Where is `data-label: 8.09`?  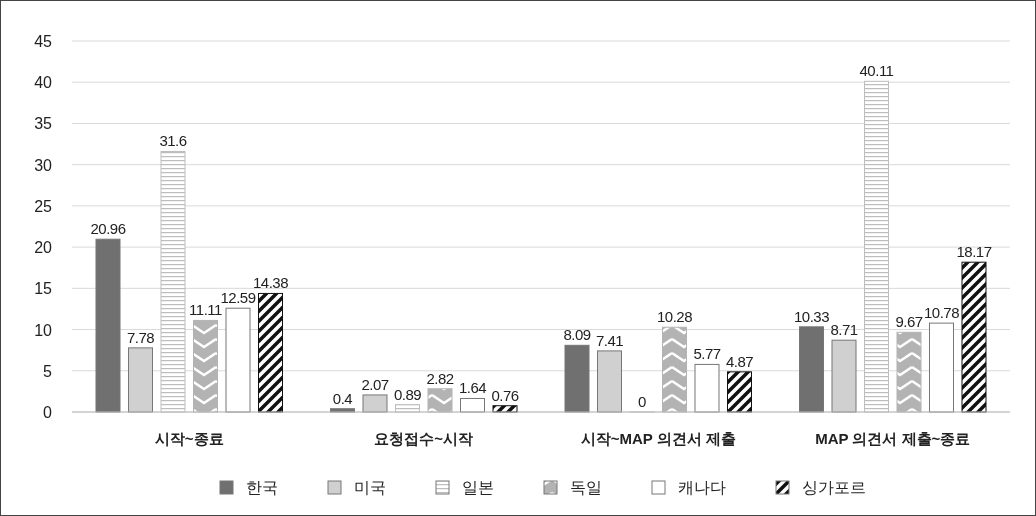
data-label: 8.09 is located at coordinates (577, 335).